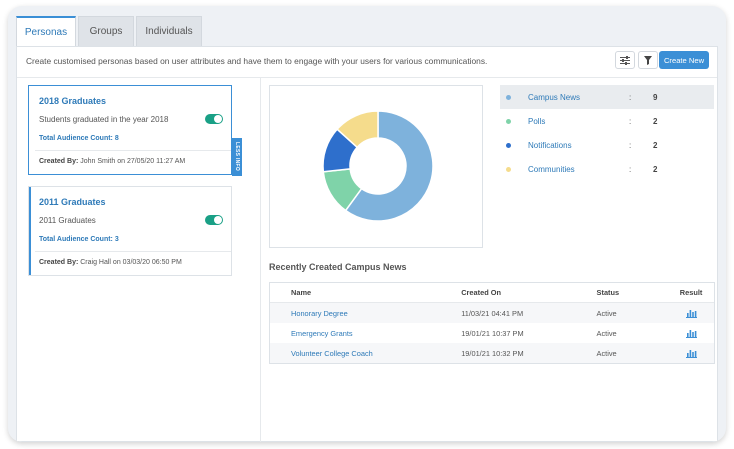  I want to click on tab-groups: Groups, so click(106, 31).